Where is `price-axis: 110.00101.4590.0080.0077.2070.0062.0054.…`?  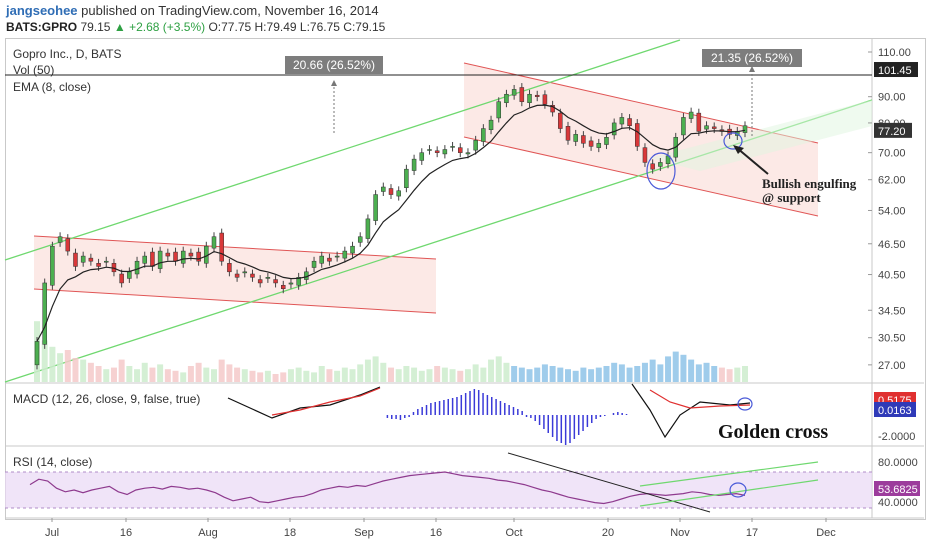
price-axis: 110.00101.4590.0080.0077.2070.0062.0054.… is located at coordinates (893, 209).